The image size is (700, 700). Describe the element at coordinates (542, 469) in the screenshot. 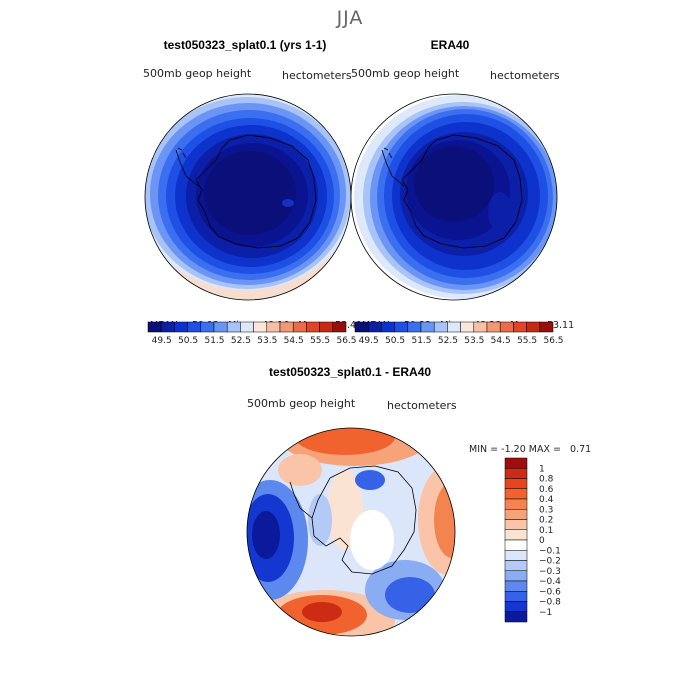

I see `colorbar-tick-label: 1` at that location.